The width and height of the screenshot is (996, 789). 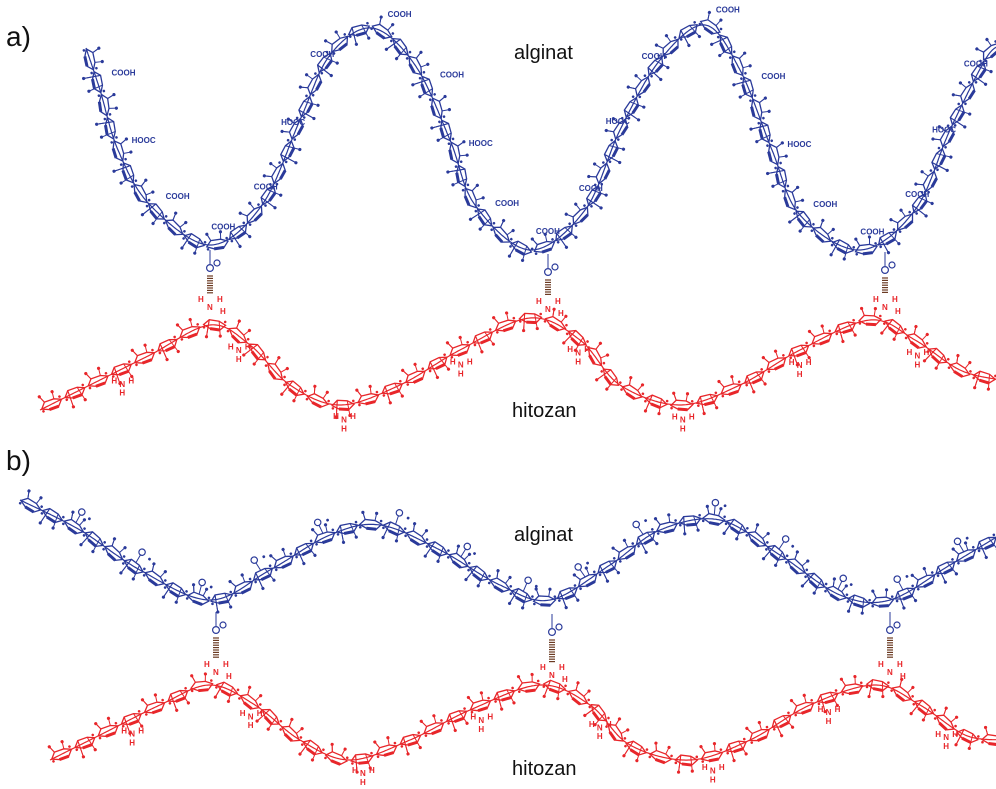 What do you see at coordinates (892, 646) in the screenshot?
I see `panel-b-bond-3-ionic-bond: NH HH` at bounding box center [892, 646].